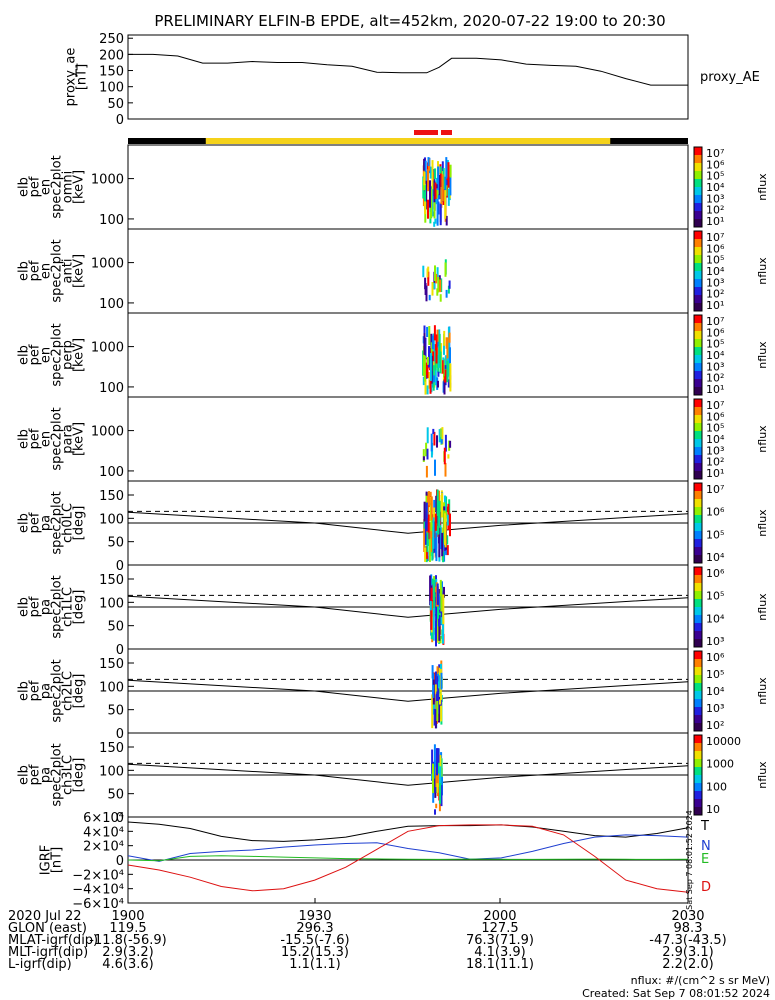  I want to click on ephemeris-value: 4.1(3.9), so click(500, 952).